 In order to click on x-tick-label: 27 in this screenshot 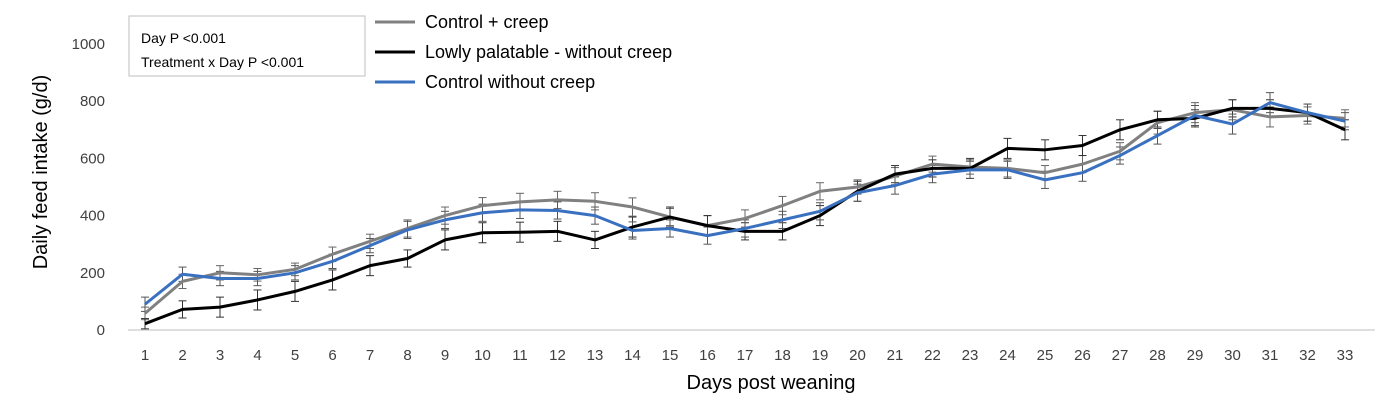, I will do `click(1120, 355)`.